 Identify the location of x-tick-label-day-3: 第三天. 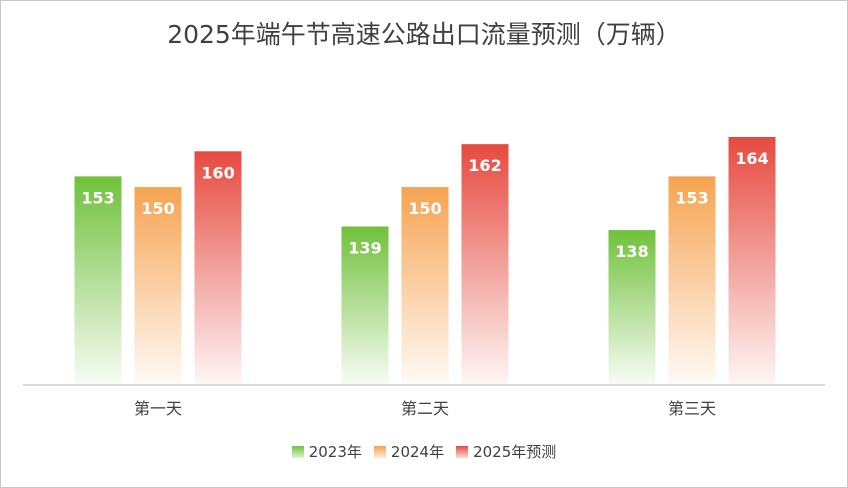
(692, 408).